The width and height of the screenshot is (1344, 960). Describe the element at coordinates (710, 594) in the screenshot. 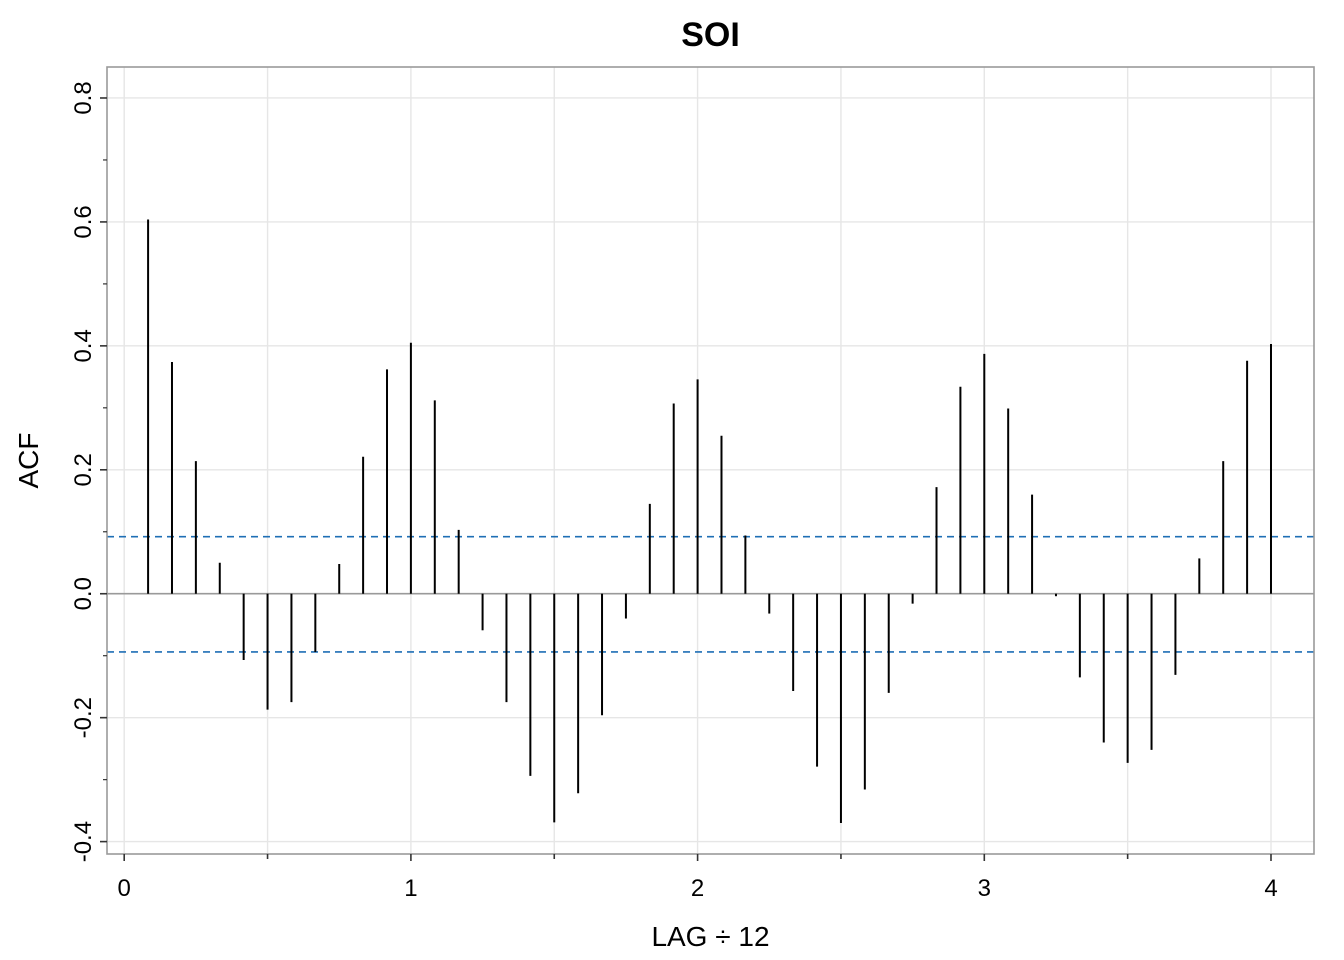

I see `confidence-bands` at that location.